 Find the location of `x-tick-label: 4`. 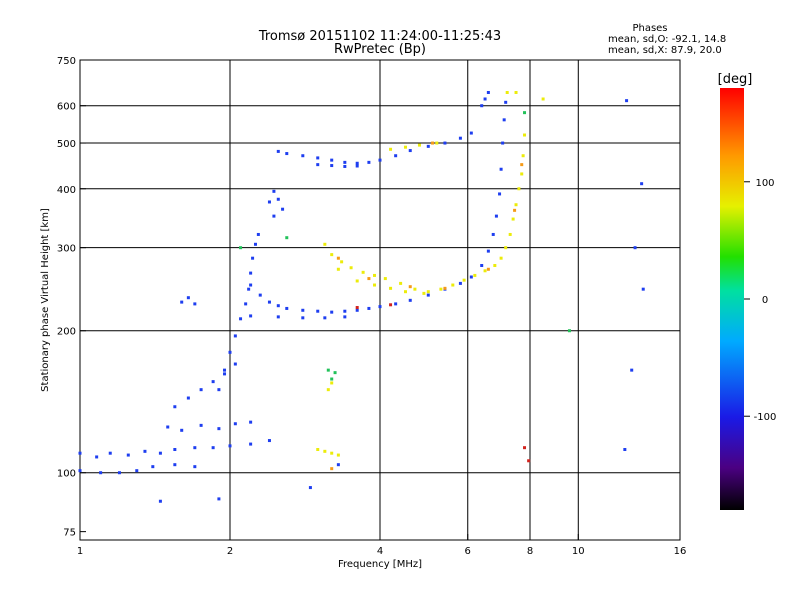

x-tick-label: 4 is located at coordinates (380, 551).